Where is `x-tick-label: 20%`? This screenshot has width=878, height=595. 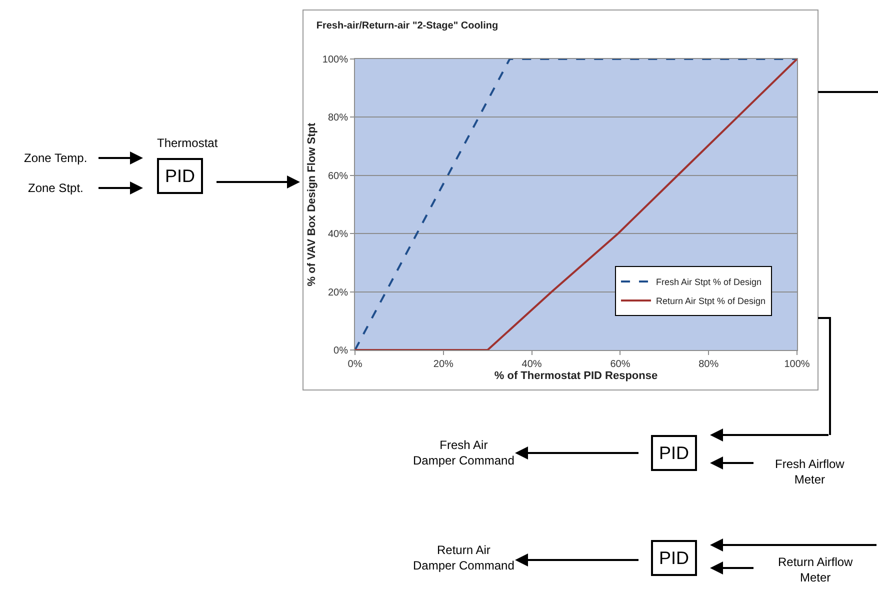 x-tick-label: 20% is located at coordinates (443, 364).